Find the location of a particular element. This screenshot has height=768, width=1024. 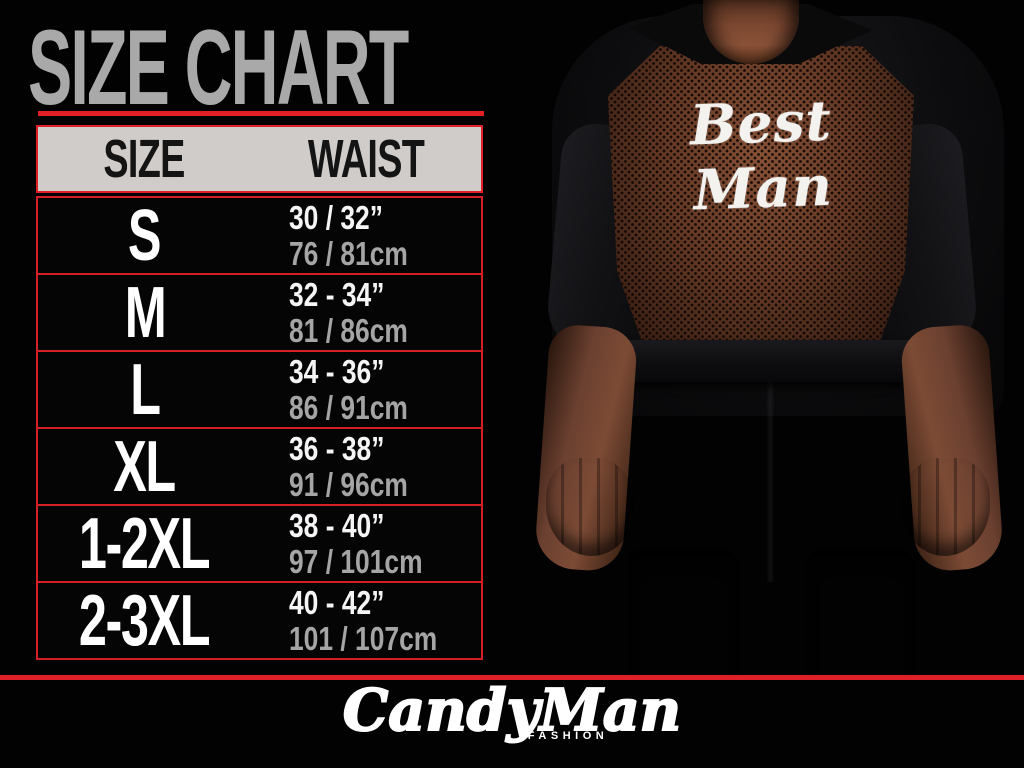

waist-cell: 40 - 42” 101 / 107cm is located at coordinates (366, 620).